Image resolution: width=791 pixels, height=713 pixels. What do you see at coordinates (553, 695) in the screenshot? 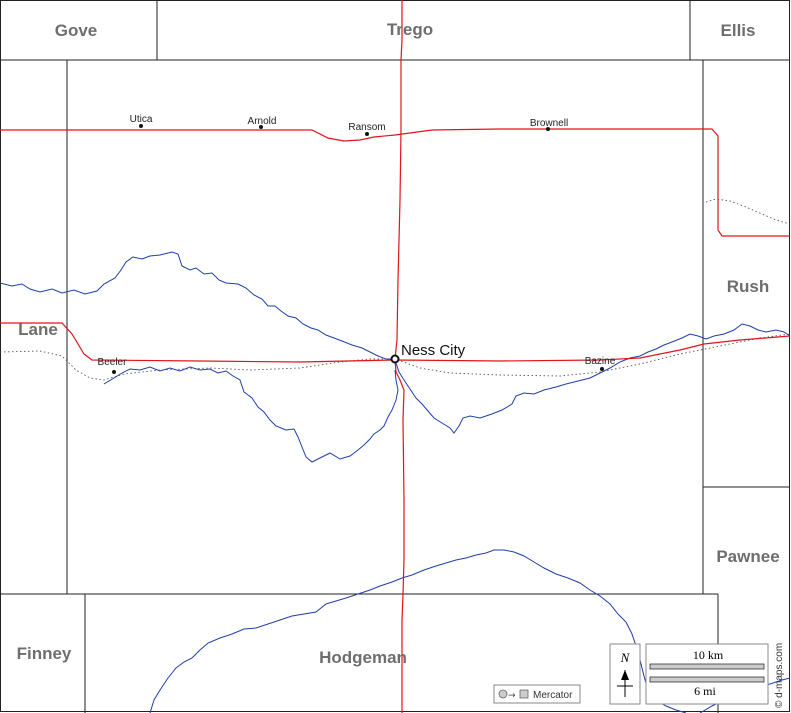
I see `projection-label: Mercator` at bounding box center [553, 695].